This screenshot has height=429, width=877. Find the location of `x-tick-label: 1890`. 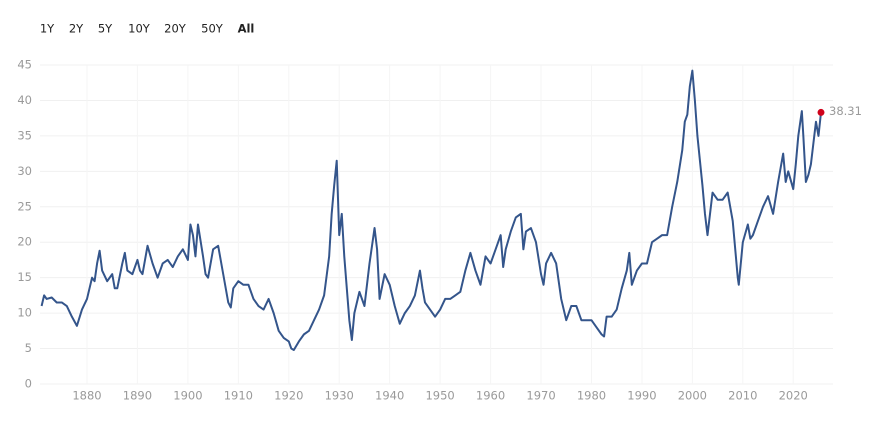

x-tick-label: 1890 is located at coordinates (137, 396).